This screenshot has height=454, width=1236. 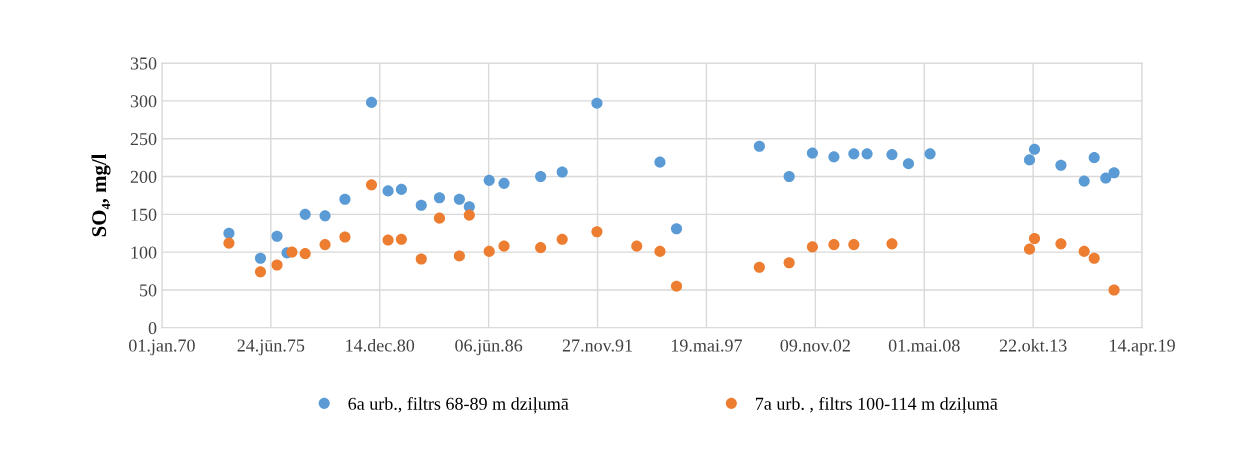 I want to click on x-tick-label: 06.jūn.86, so click(x=489, y=347).